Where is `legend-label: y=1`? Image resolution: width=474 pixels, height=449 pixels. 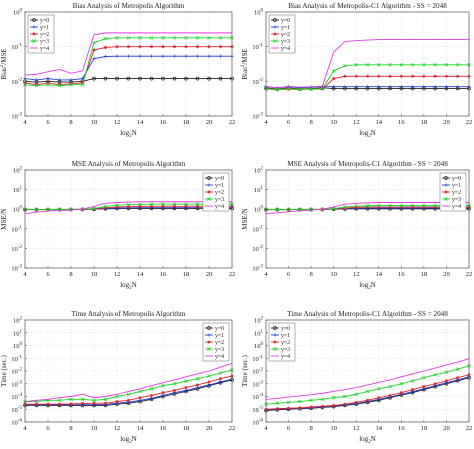 legend-label: y=1 is located at coordinates (219, 336).